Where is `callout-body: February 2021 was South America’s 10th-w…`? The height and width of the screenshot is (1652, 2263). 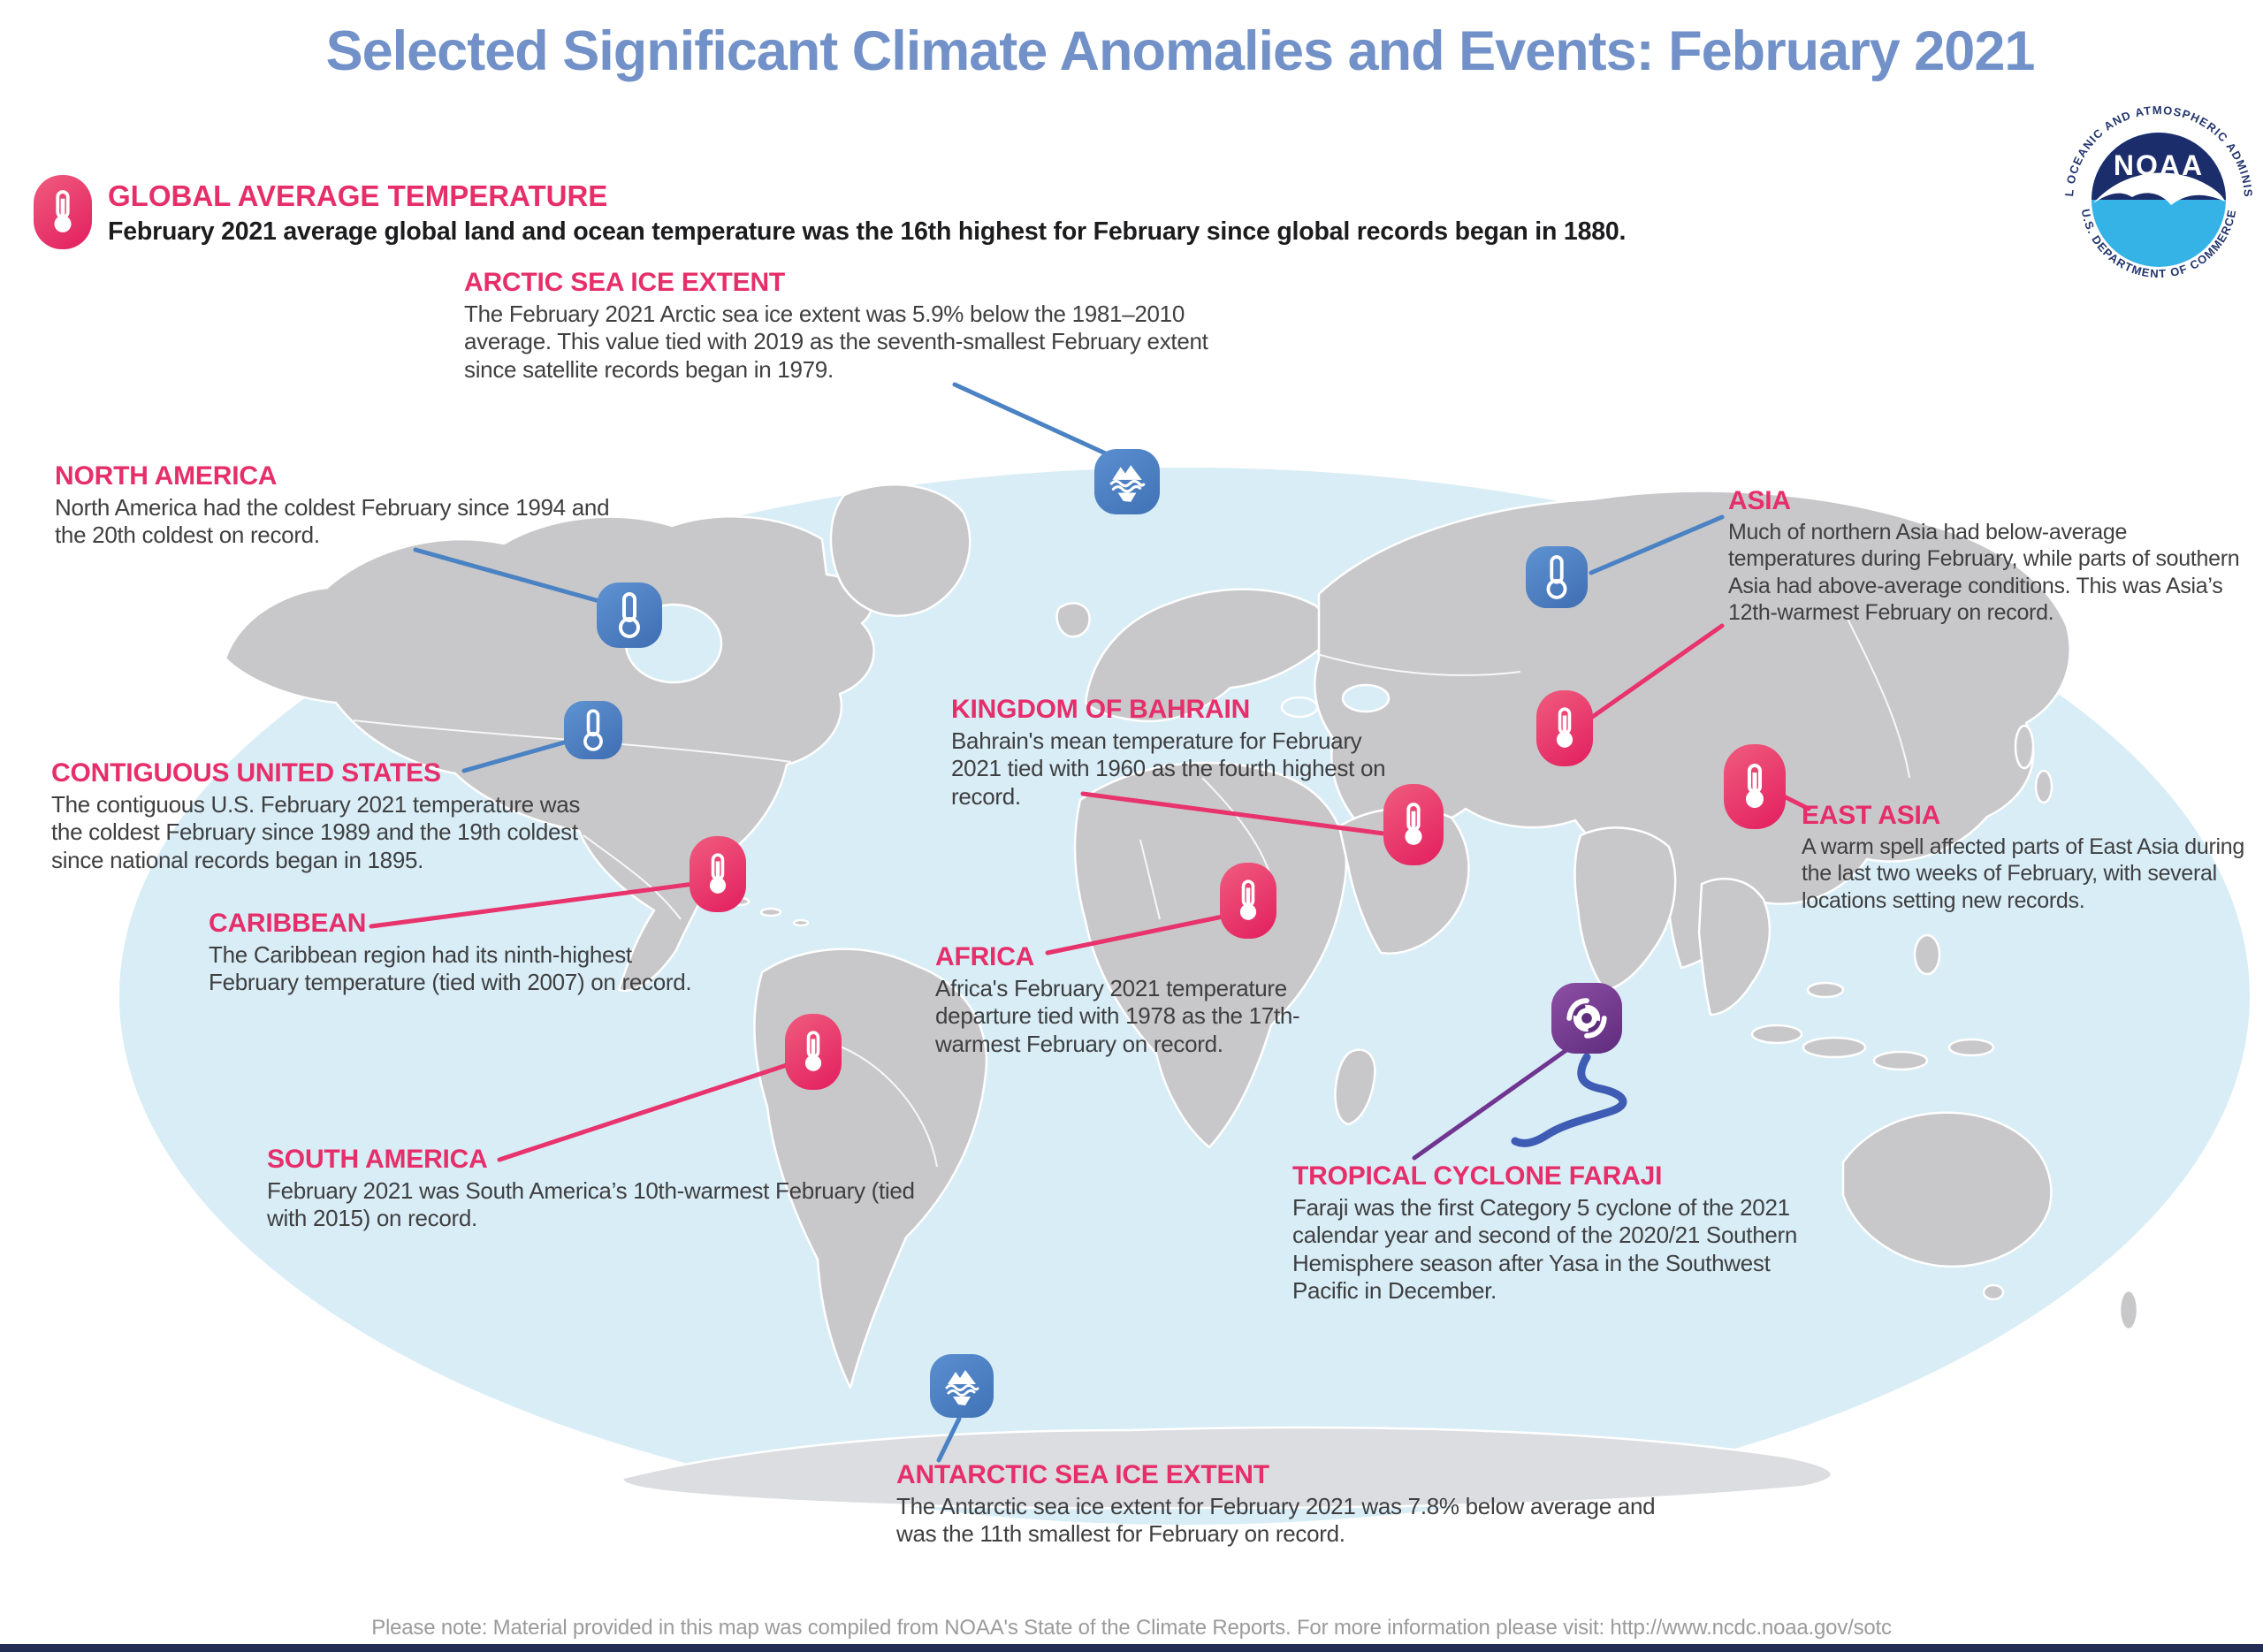
callout-body: February 2021 was South America’s 10th-w… is located at coordinates (591, 1205).